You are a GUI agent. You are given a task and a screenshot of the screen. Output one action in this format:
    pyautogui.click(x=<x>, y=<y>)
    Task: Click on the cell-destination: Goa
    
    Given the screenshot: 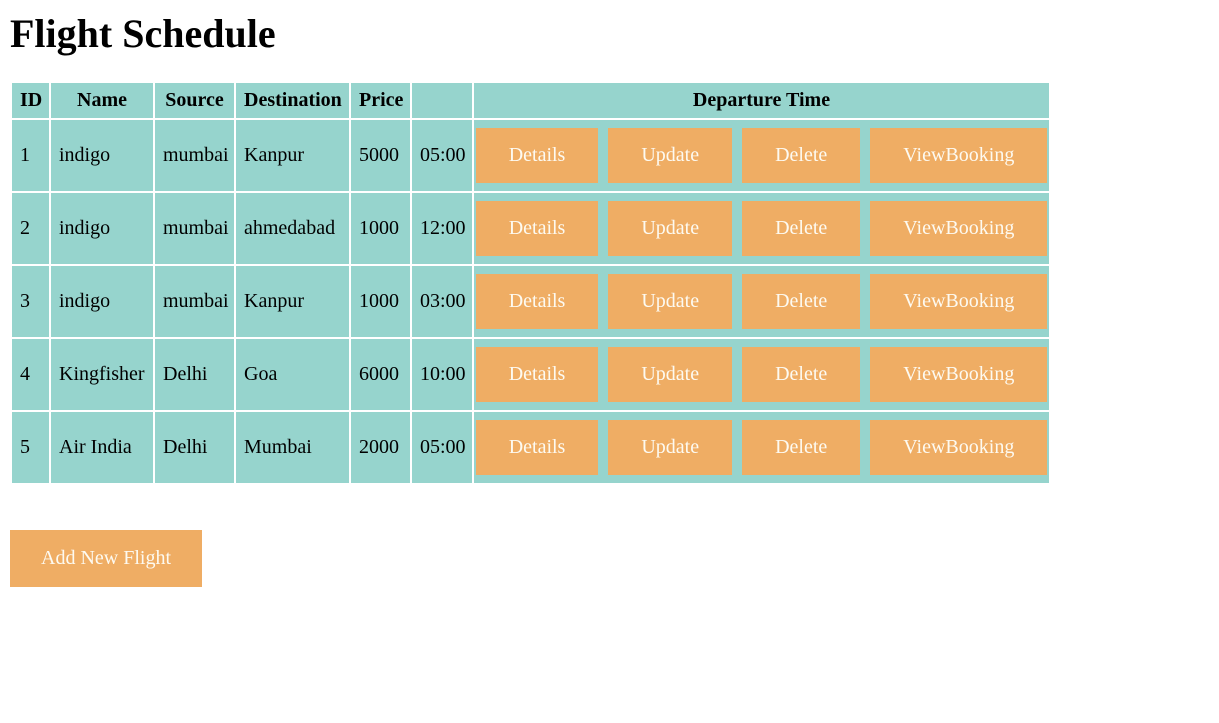 What is the action you would take?
    pyautogui.click(x=292, y=374)
    